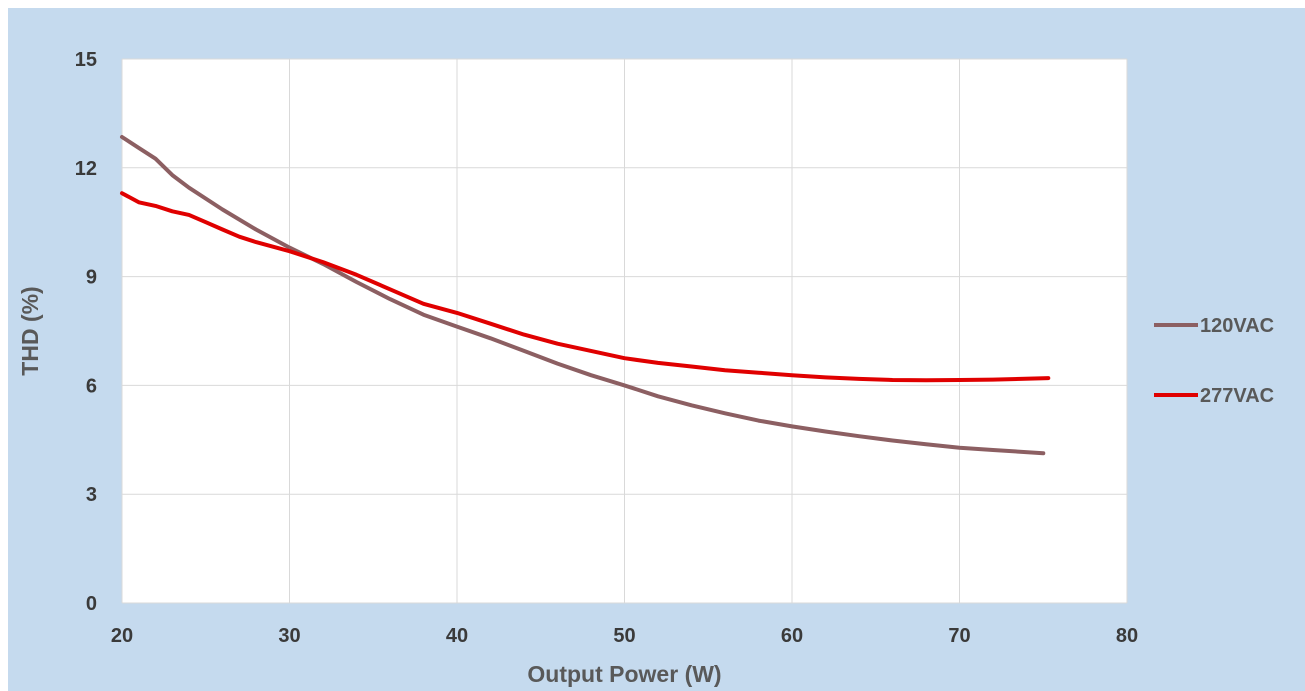 This screenshot has height=691, width=1305. I want to click on x-tick-label: 50, so click(624, 636).